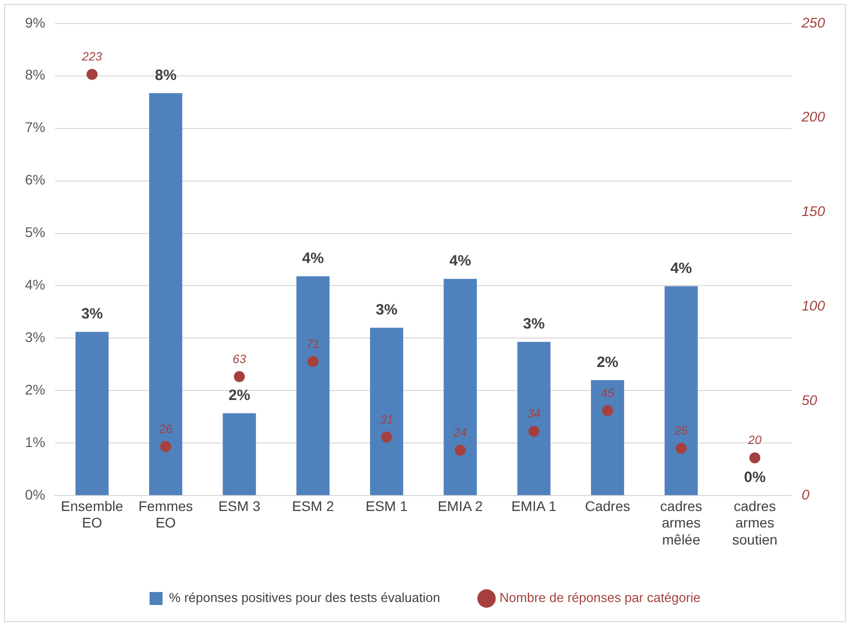 The height and width of the screenshot is (626, 850). I want to click on x-tick-label: Femmes EO, so click(165, 514).